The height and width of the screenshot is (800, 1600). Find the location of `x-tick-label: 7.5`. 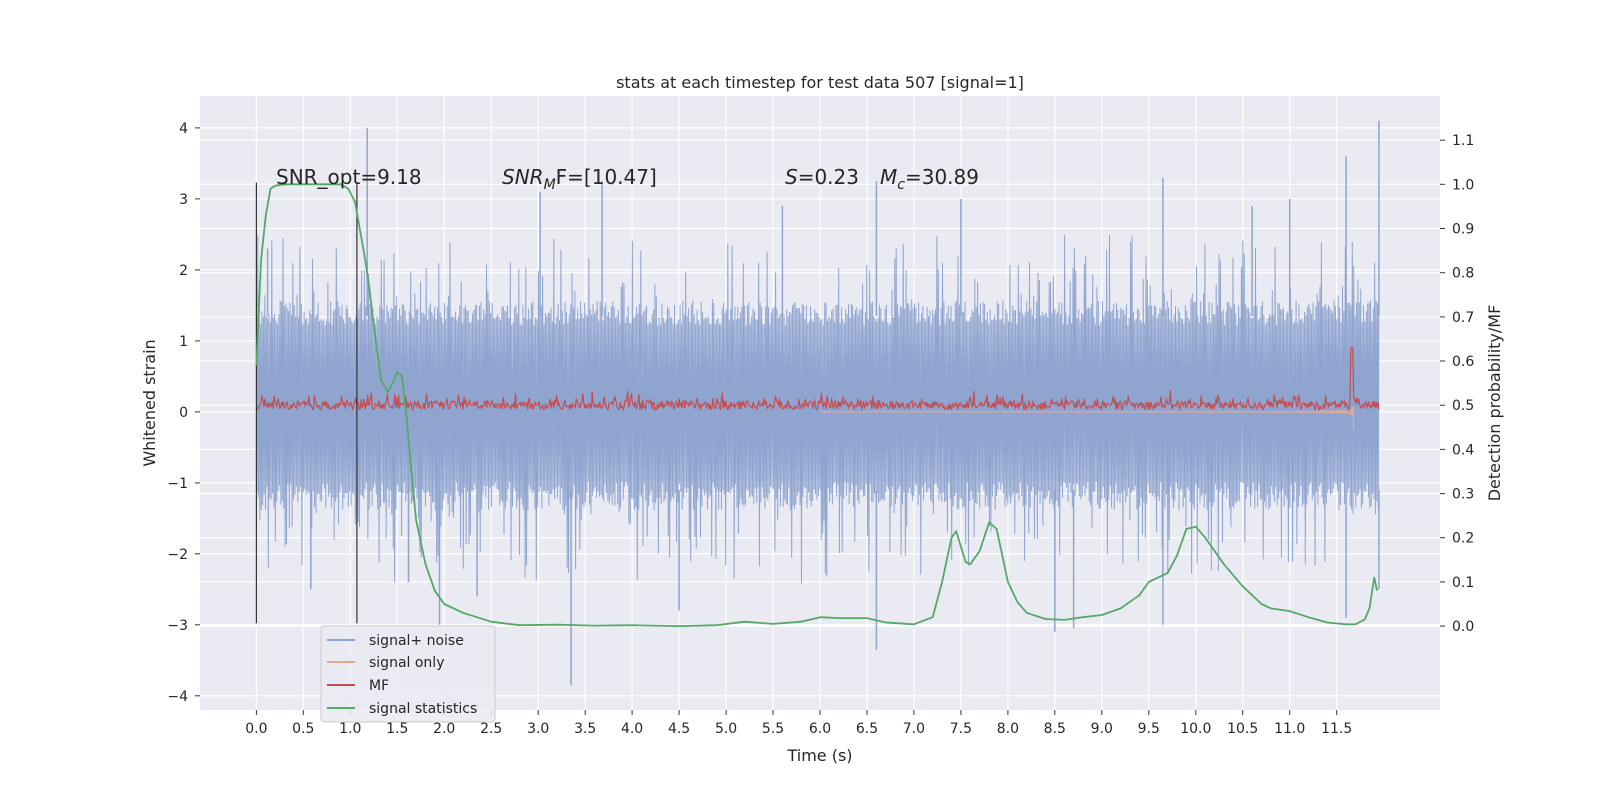

x-tick-label: 7.5 is located at coordinates (961, 729).